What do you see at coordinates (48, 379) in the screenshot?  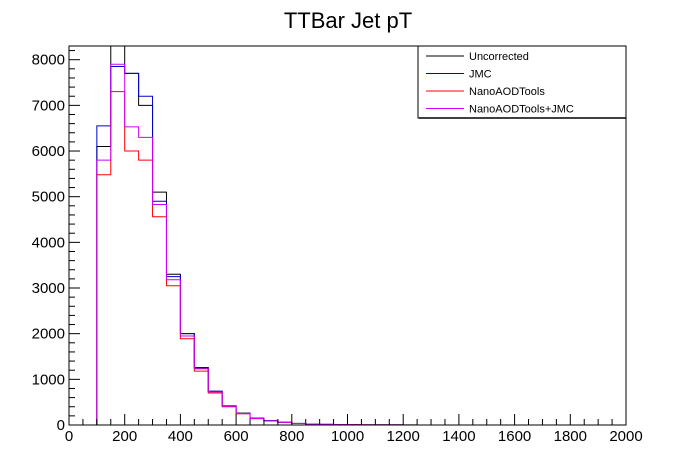 I see `y-tick-label: 1000` at bounding box center [48, 379].